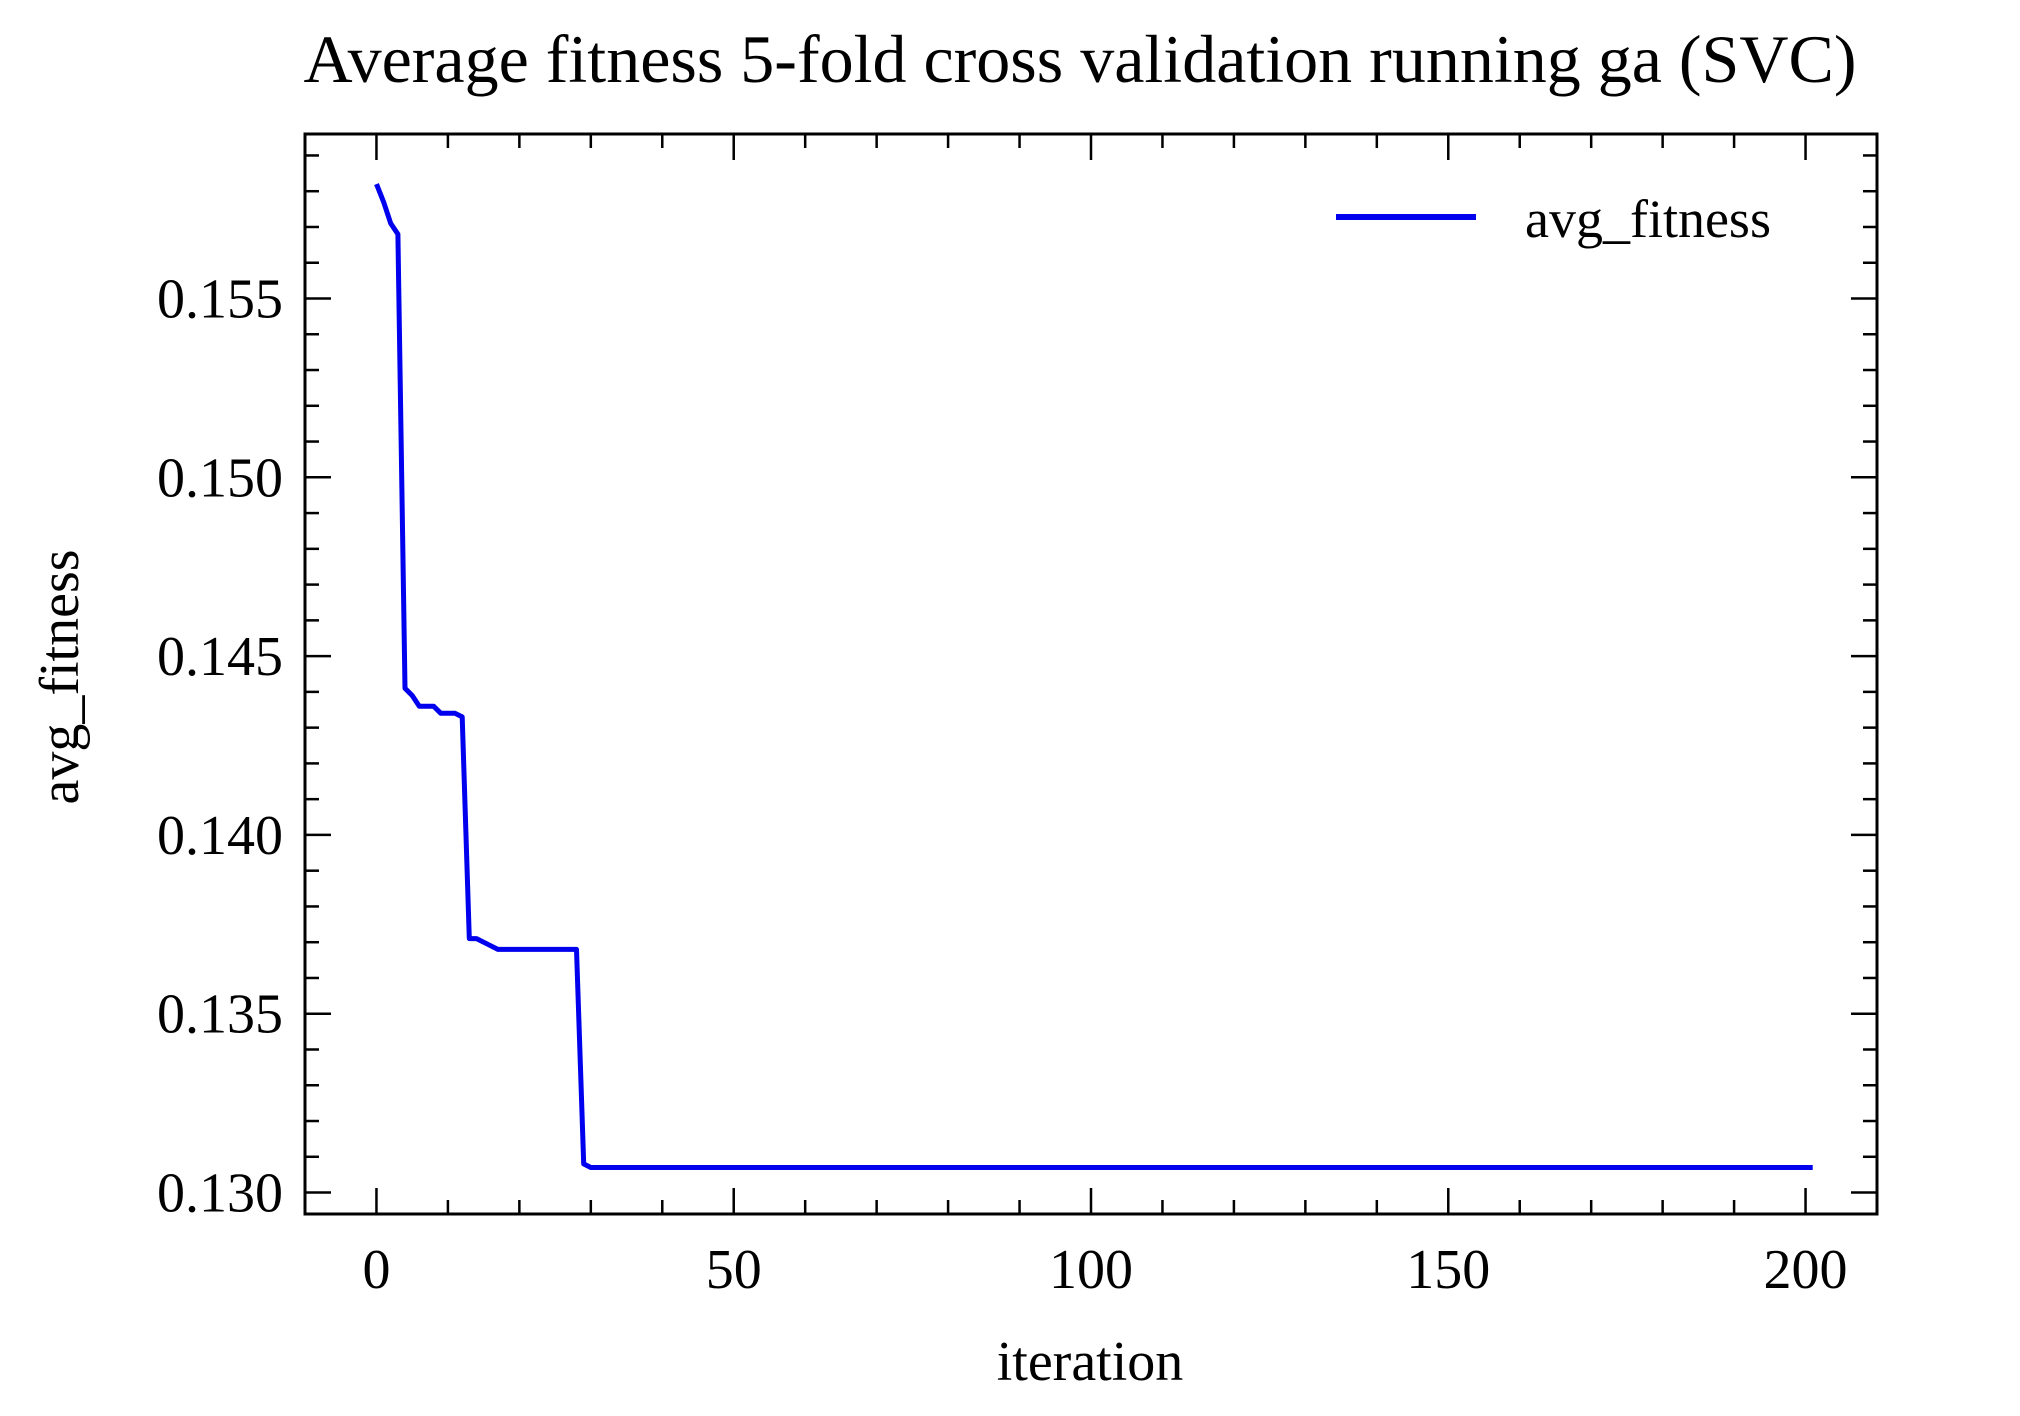  What do you see at coordinates (60, 676) in the screenshot?
I see `y-axis-label: avg_fitness` at bounding box center [60, 676].